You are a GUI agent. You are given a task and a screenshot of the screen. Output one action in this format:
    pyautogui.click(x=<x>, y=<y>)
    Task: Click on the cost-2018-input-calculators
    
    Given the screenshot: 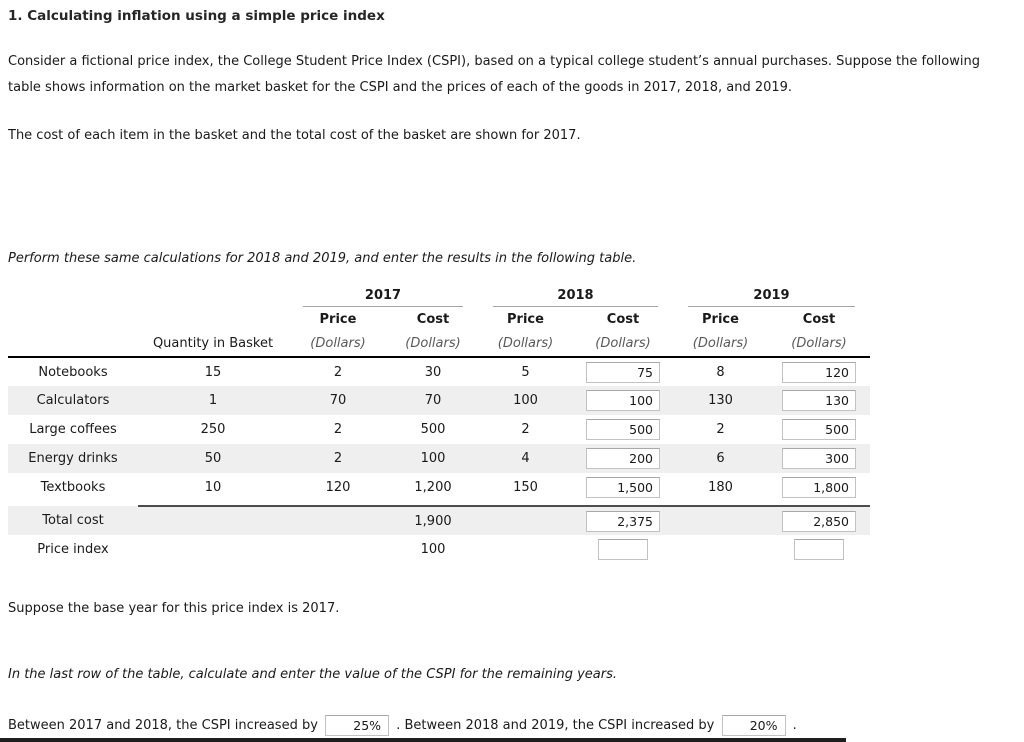 What is the action you would take?
    pyautogui.click(x=623, y=400)
    